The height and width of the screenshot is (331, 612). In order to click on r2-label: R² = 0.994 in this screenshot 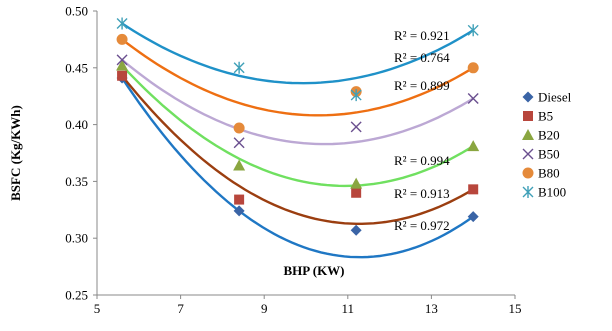, I will do `click(422, 160)`.